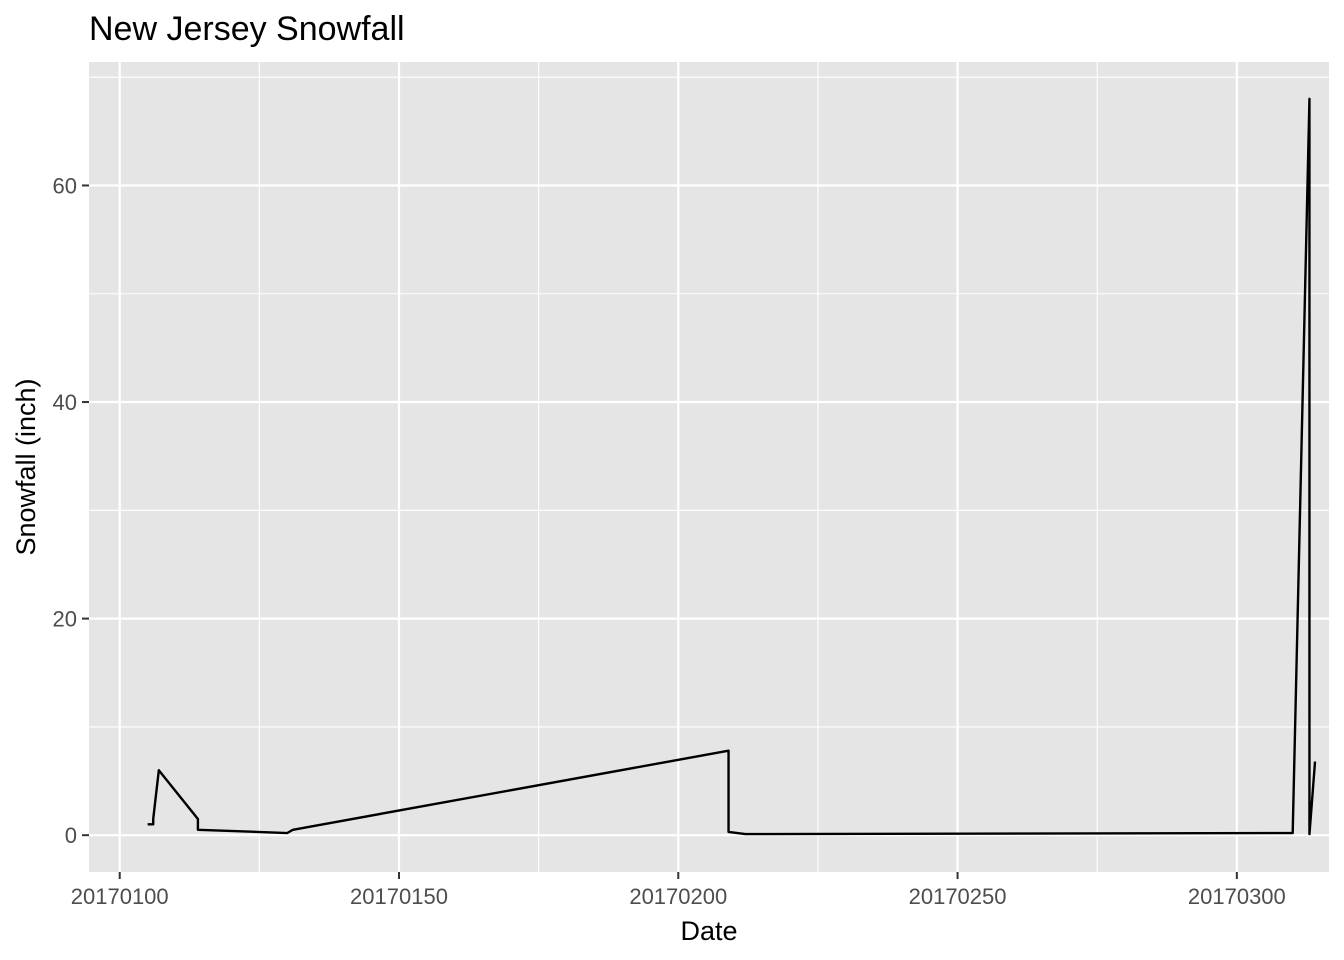  Describe the element at coordinates (65, 619) in the screenshot. I see `y-tick-label: 20` at that location.